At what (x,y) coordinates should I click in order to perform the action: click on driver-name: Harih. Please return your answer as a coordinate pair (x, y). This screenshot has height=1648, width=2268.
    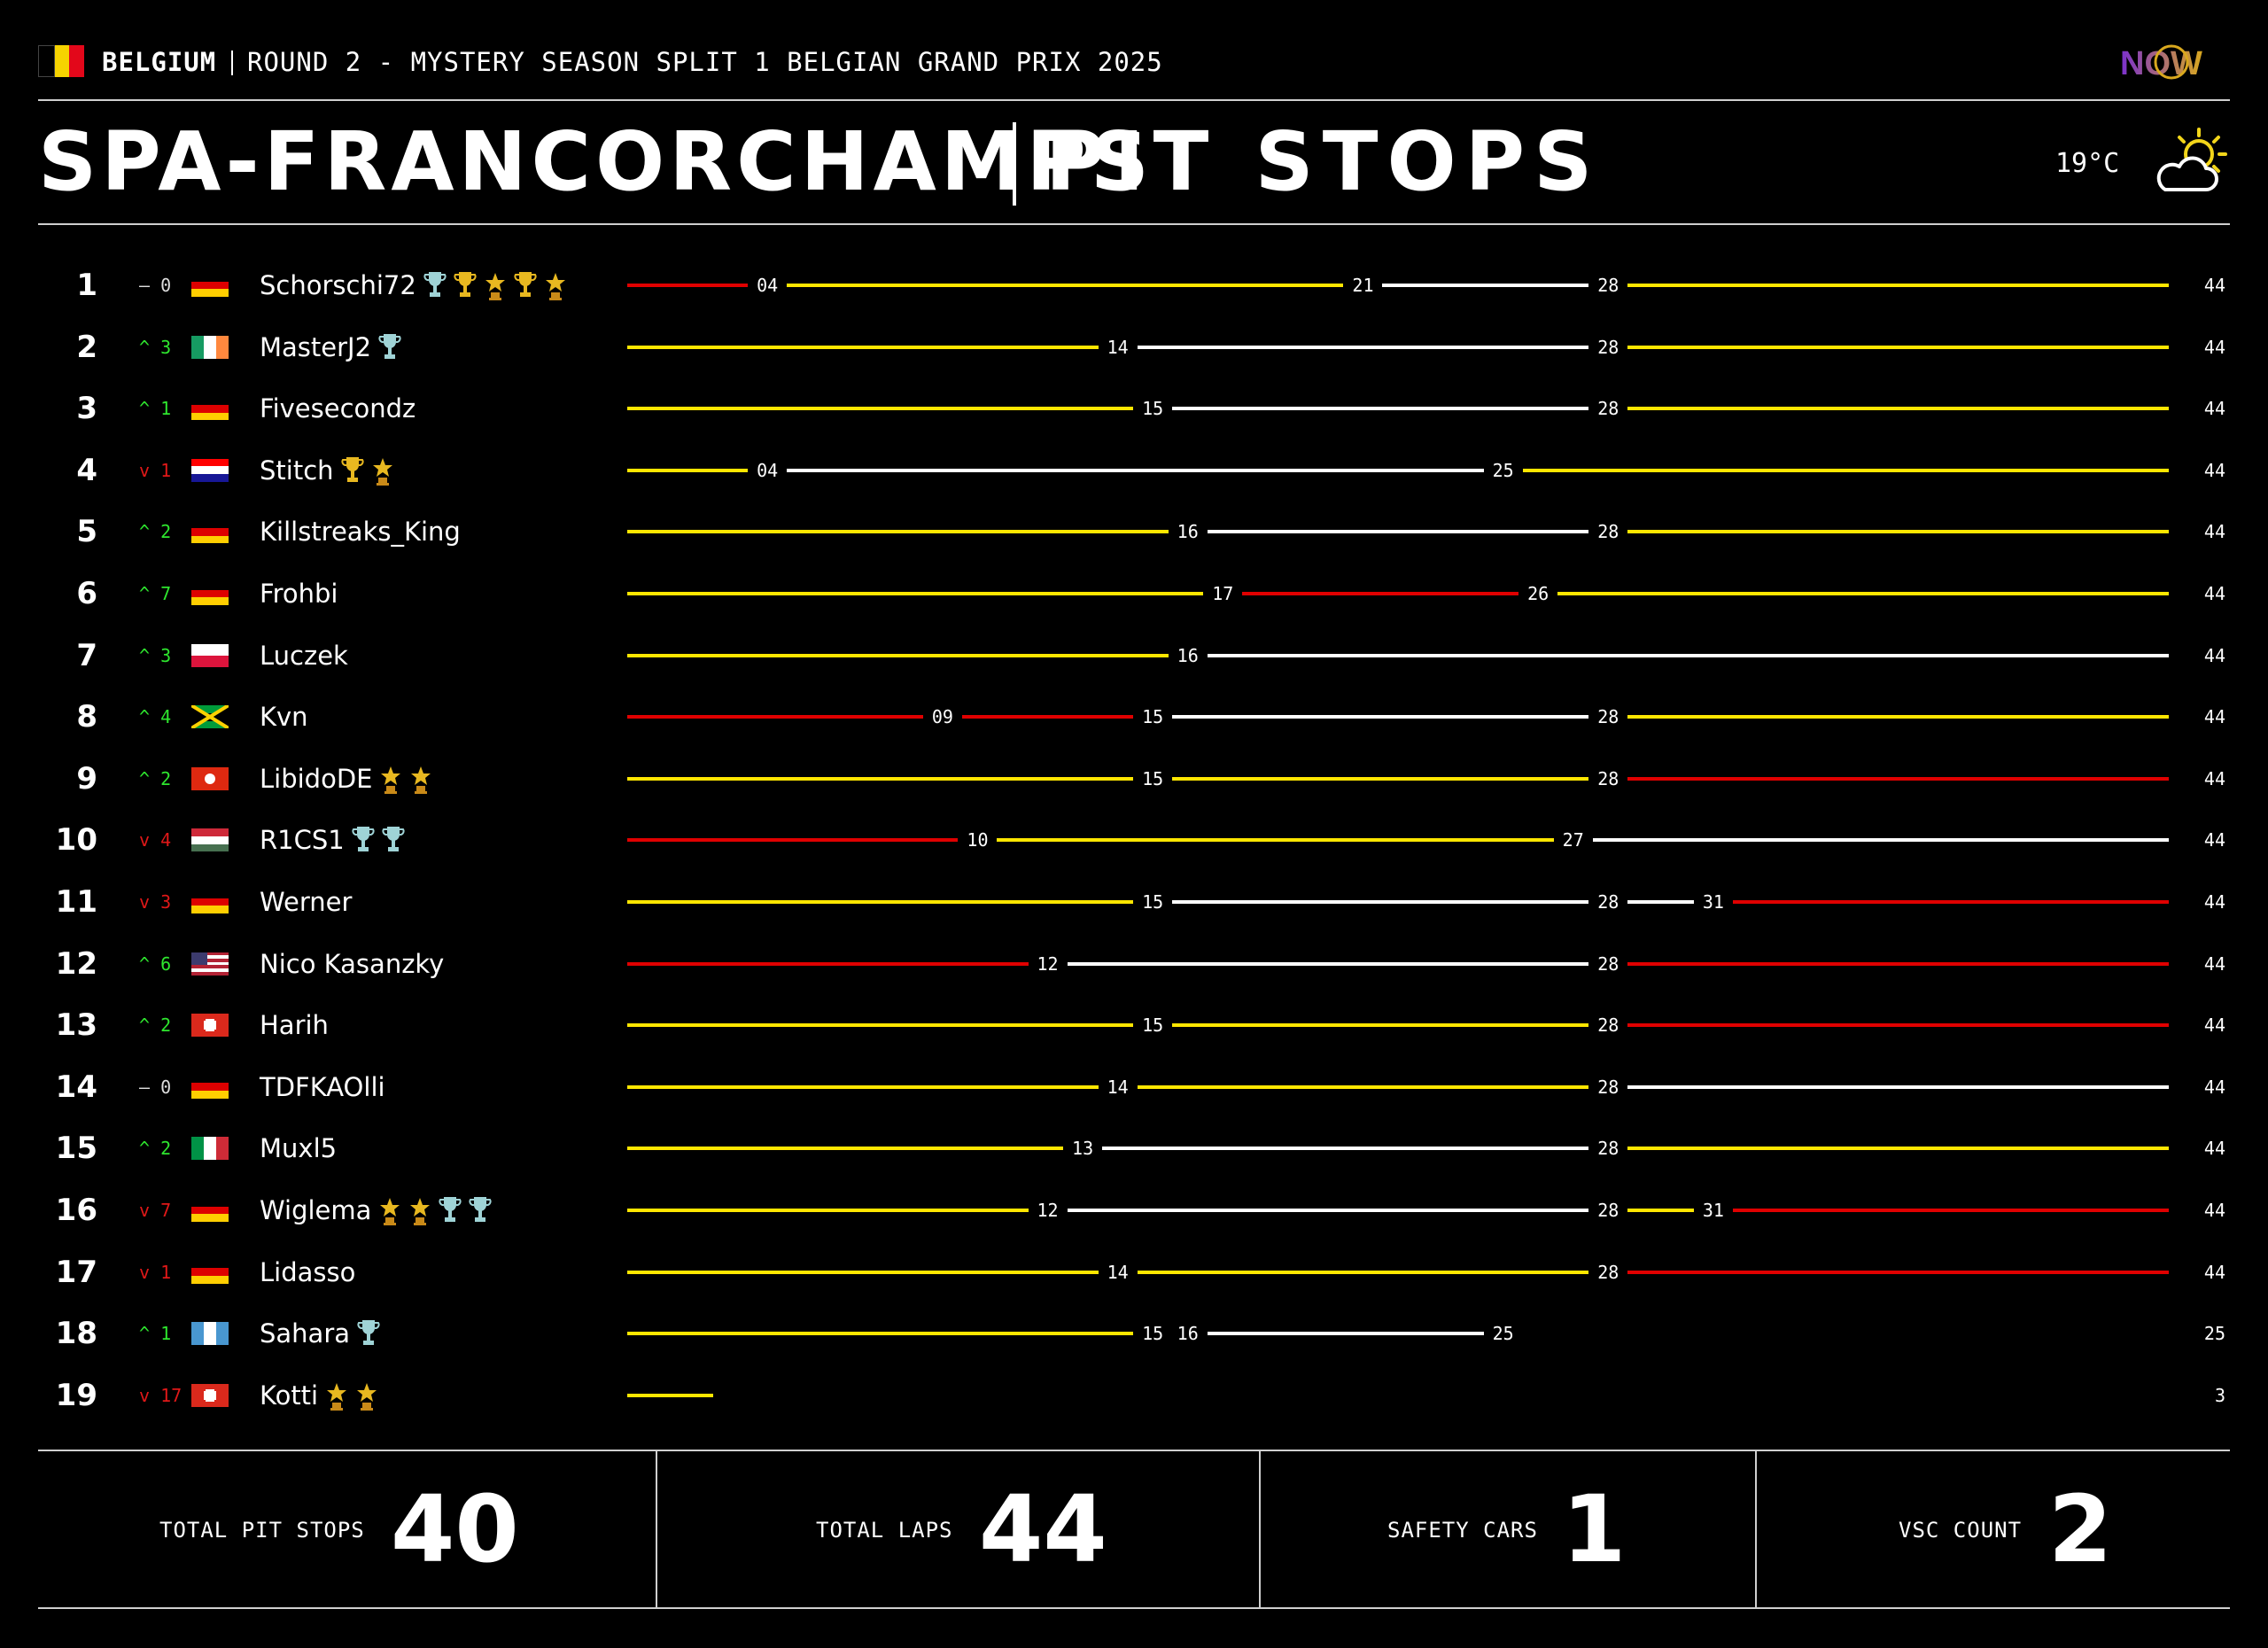
    Looking at the image, I should click on (294, 1025).